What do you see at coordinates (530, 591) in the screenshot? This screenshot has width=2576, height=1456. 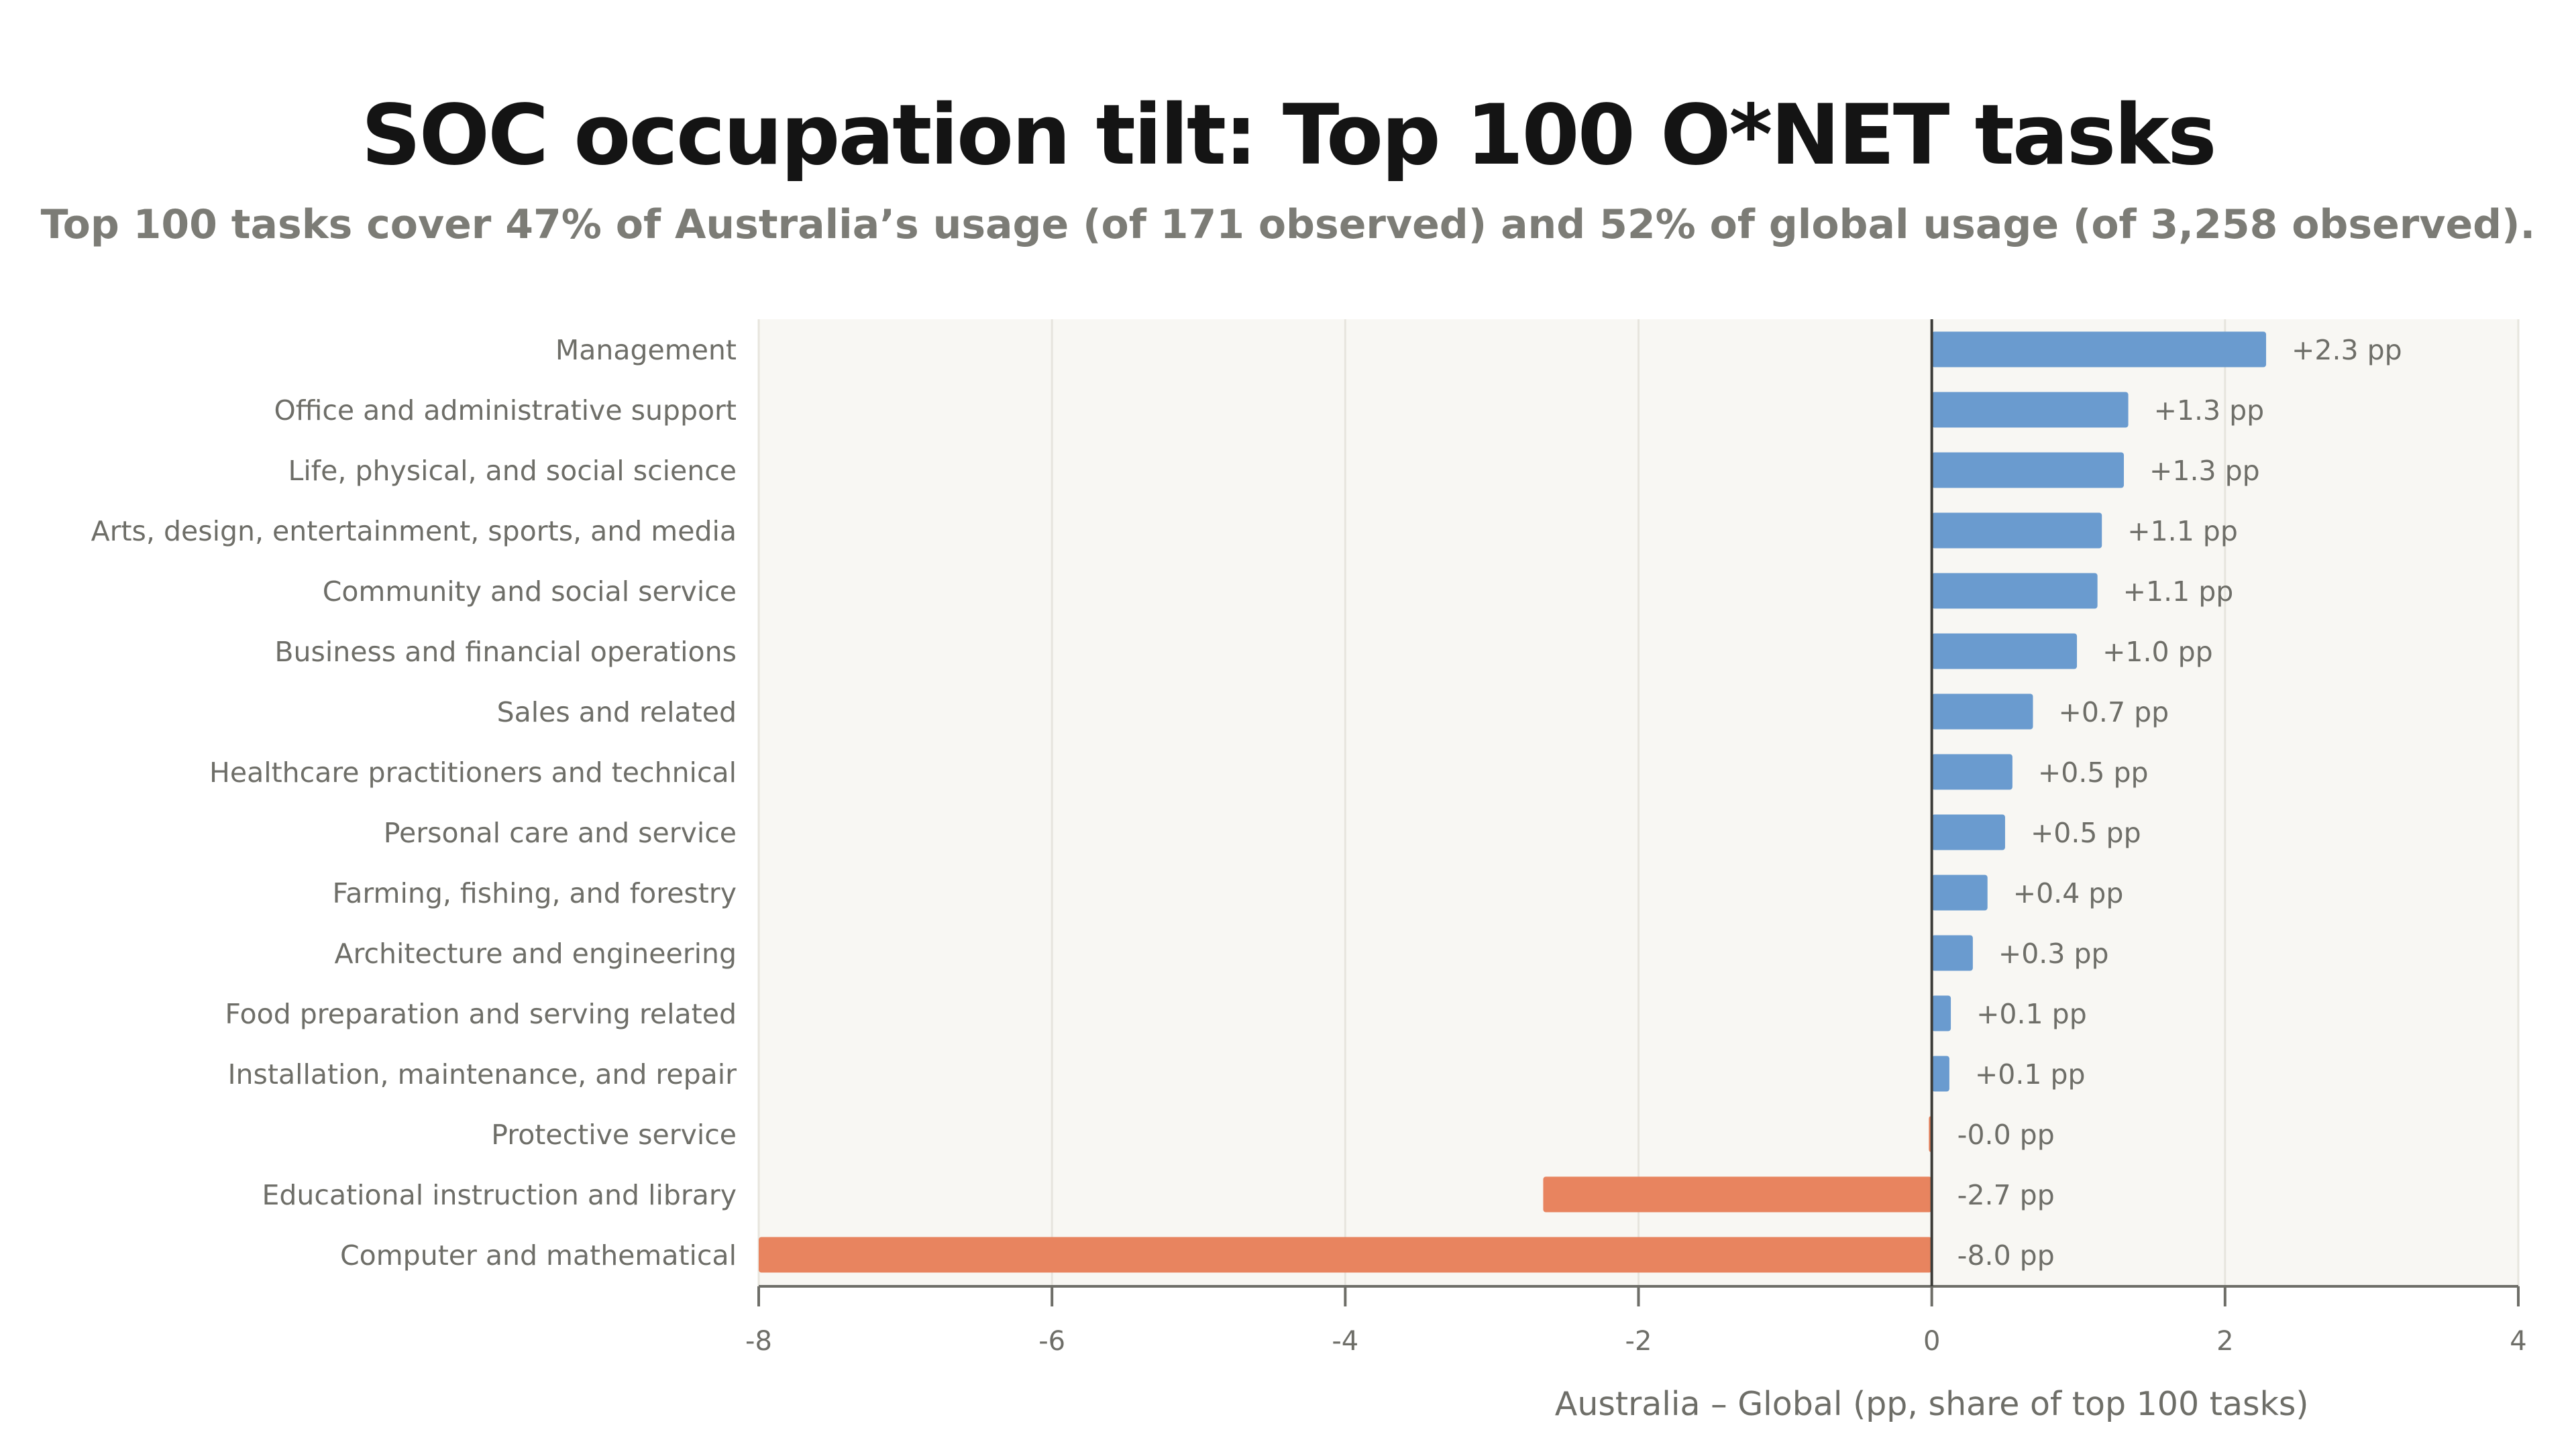 I see `category-label: Community and social service` at bounding box center [530, 591].